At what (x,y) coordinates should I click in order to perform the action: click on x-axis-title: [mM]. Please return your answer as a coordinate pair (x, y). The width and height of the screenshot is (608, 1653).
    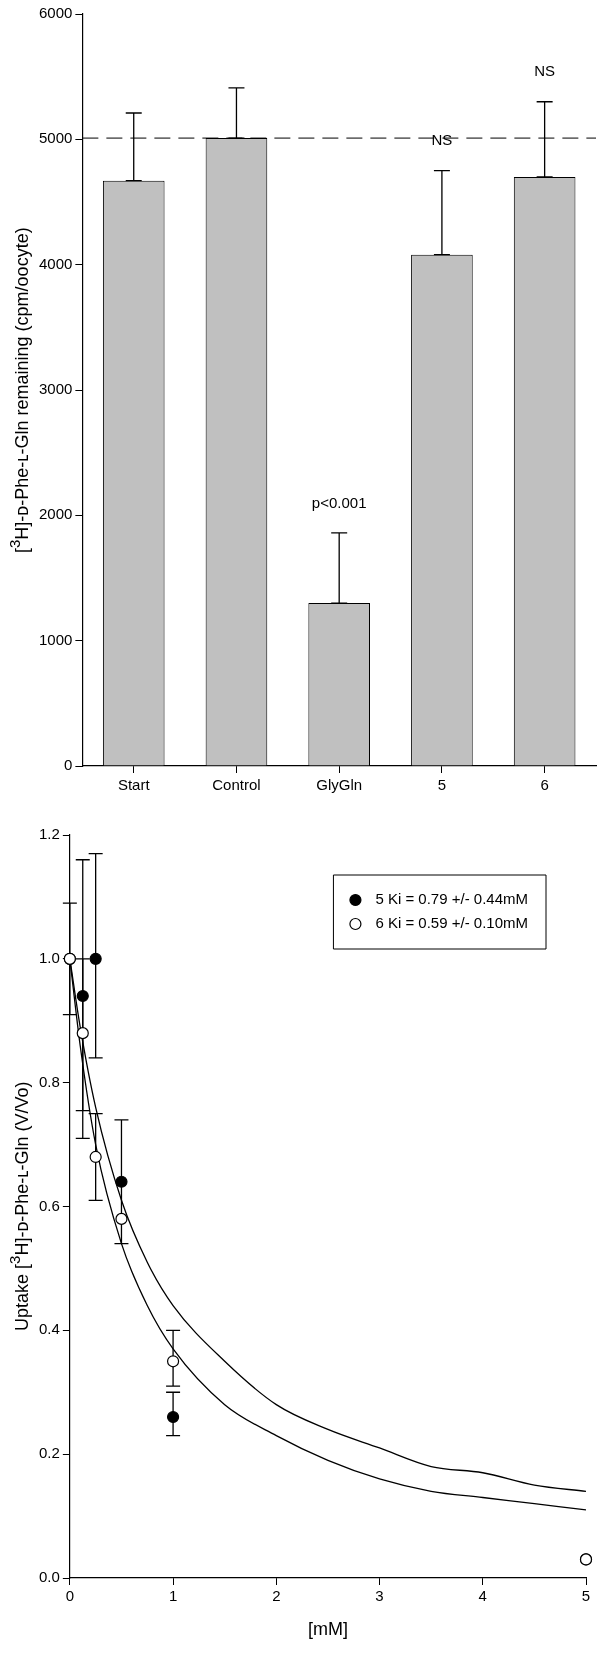
    Looking at the image, I should click on (327, 1629).